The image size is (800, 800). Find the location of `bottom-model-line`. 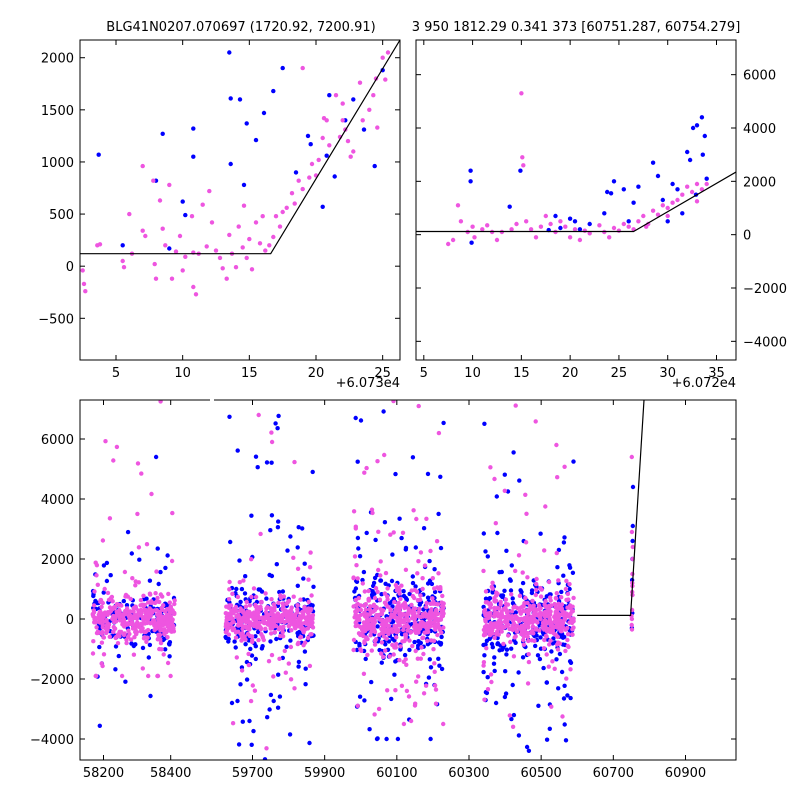

bottom-model-line is located at coordinates (611, 508).